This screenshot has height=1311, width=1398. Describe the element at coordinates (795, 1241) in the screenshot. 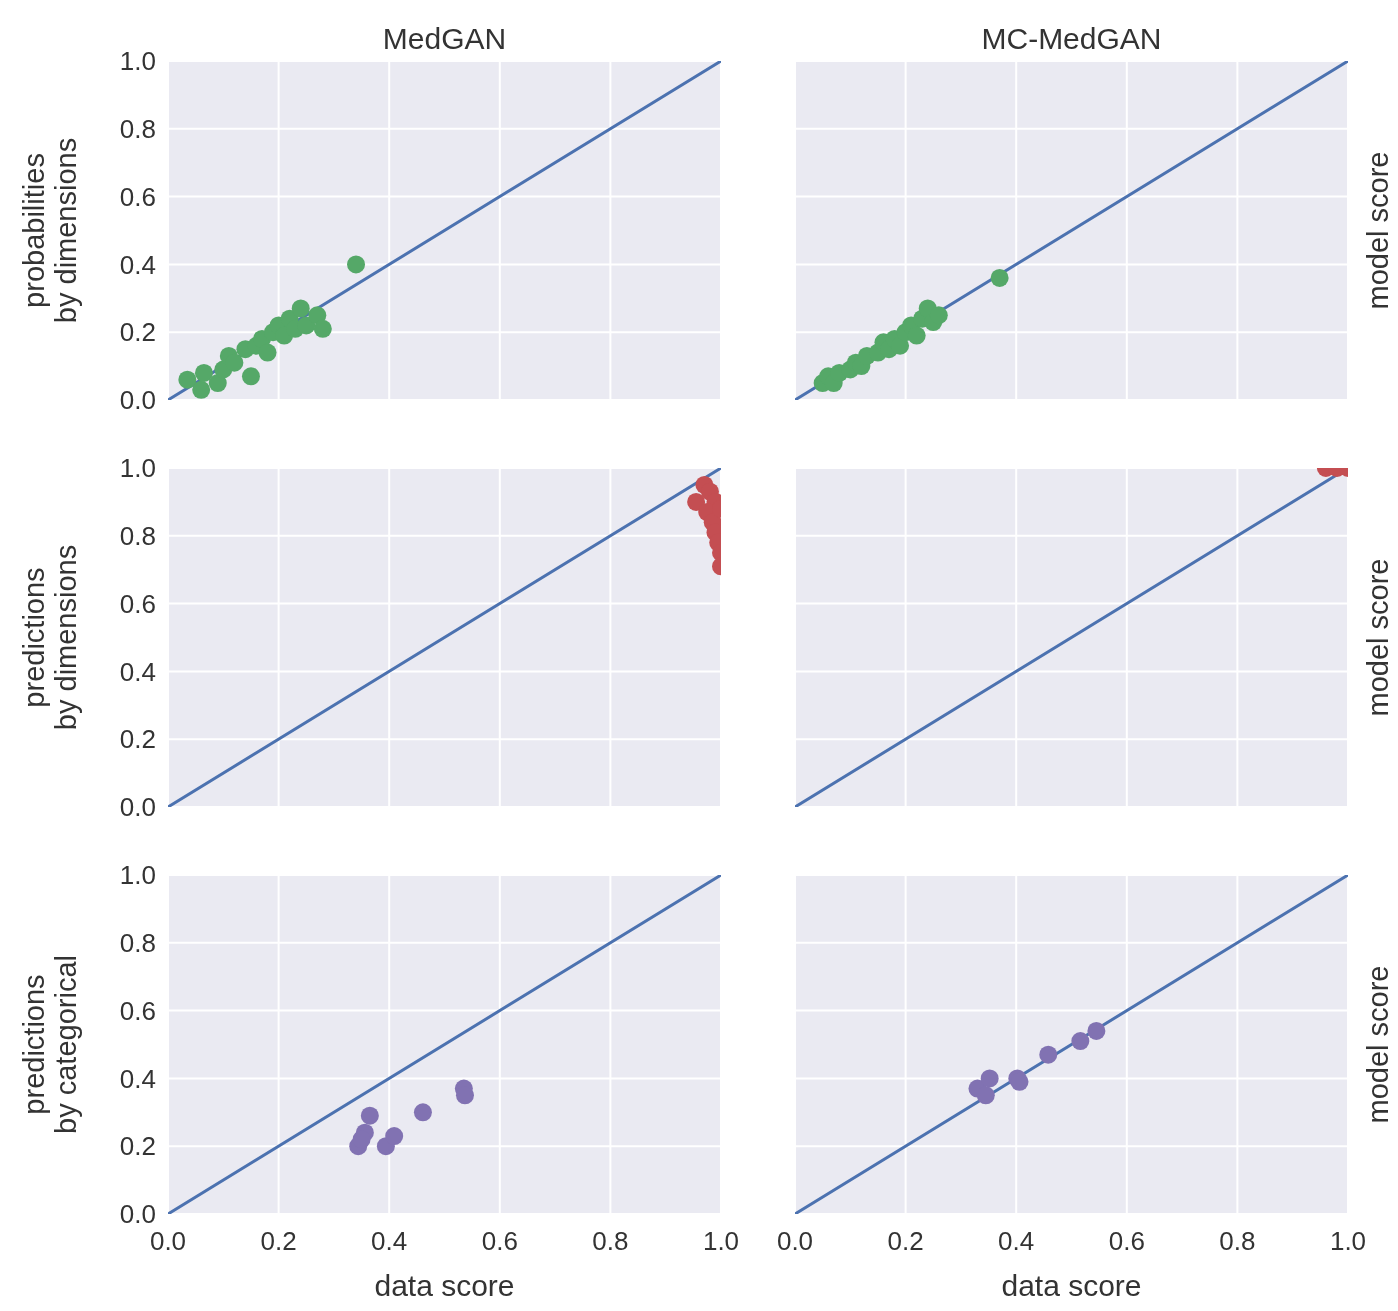

I see `x-tick-label: 0.0` at that location.